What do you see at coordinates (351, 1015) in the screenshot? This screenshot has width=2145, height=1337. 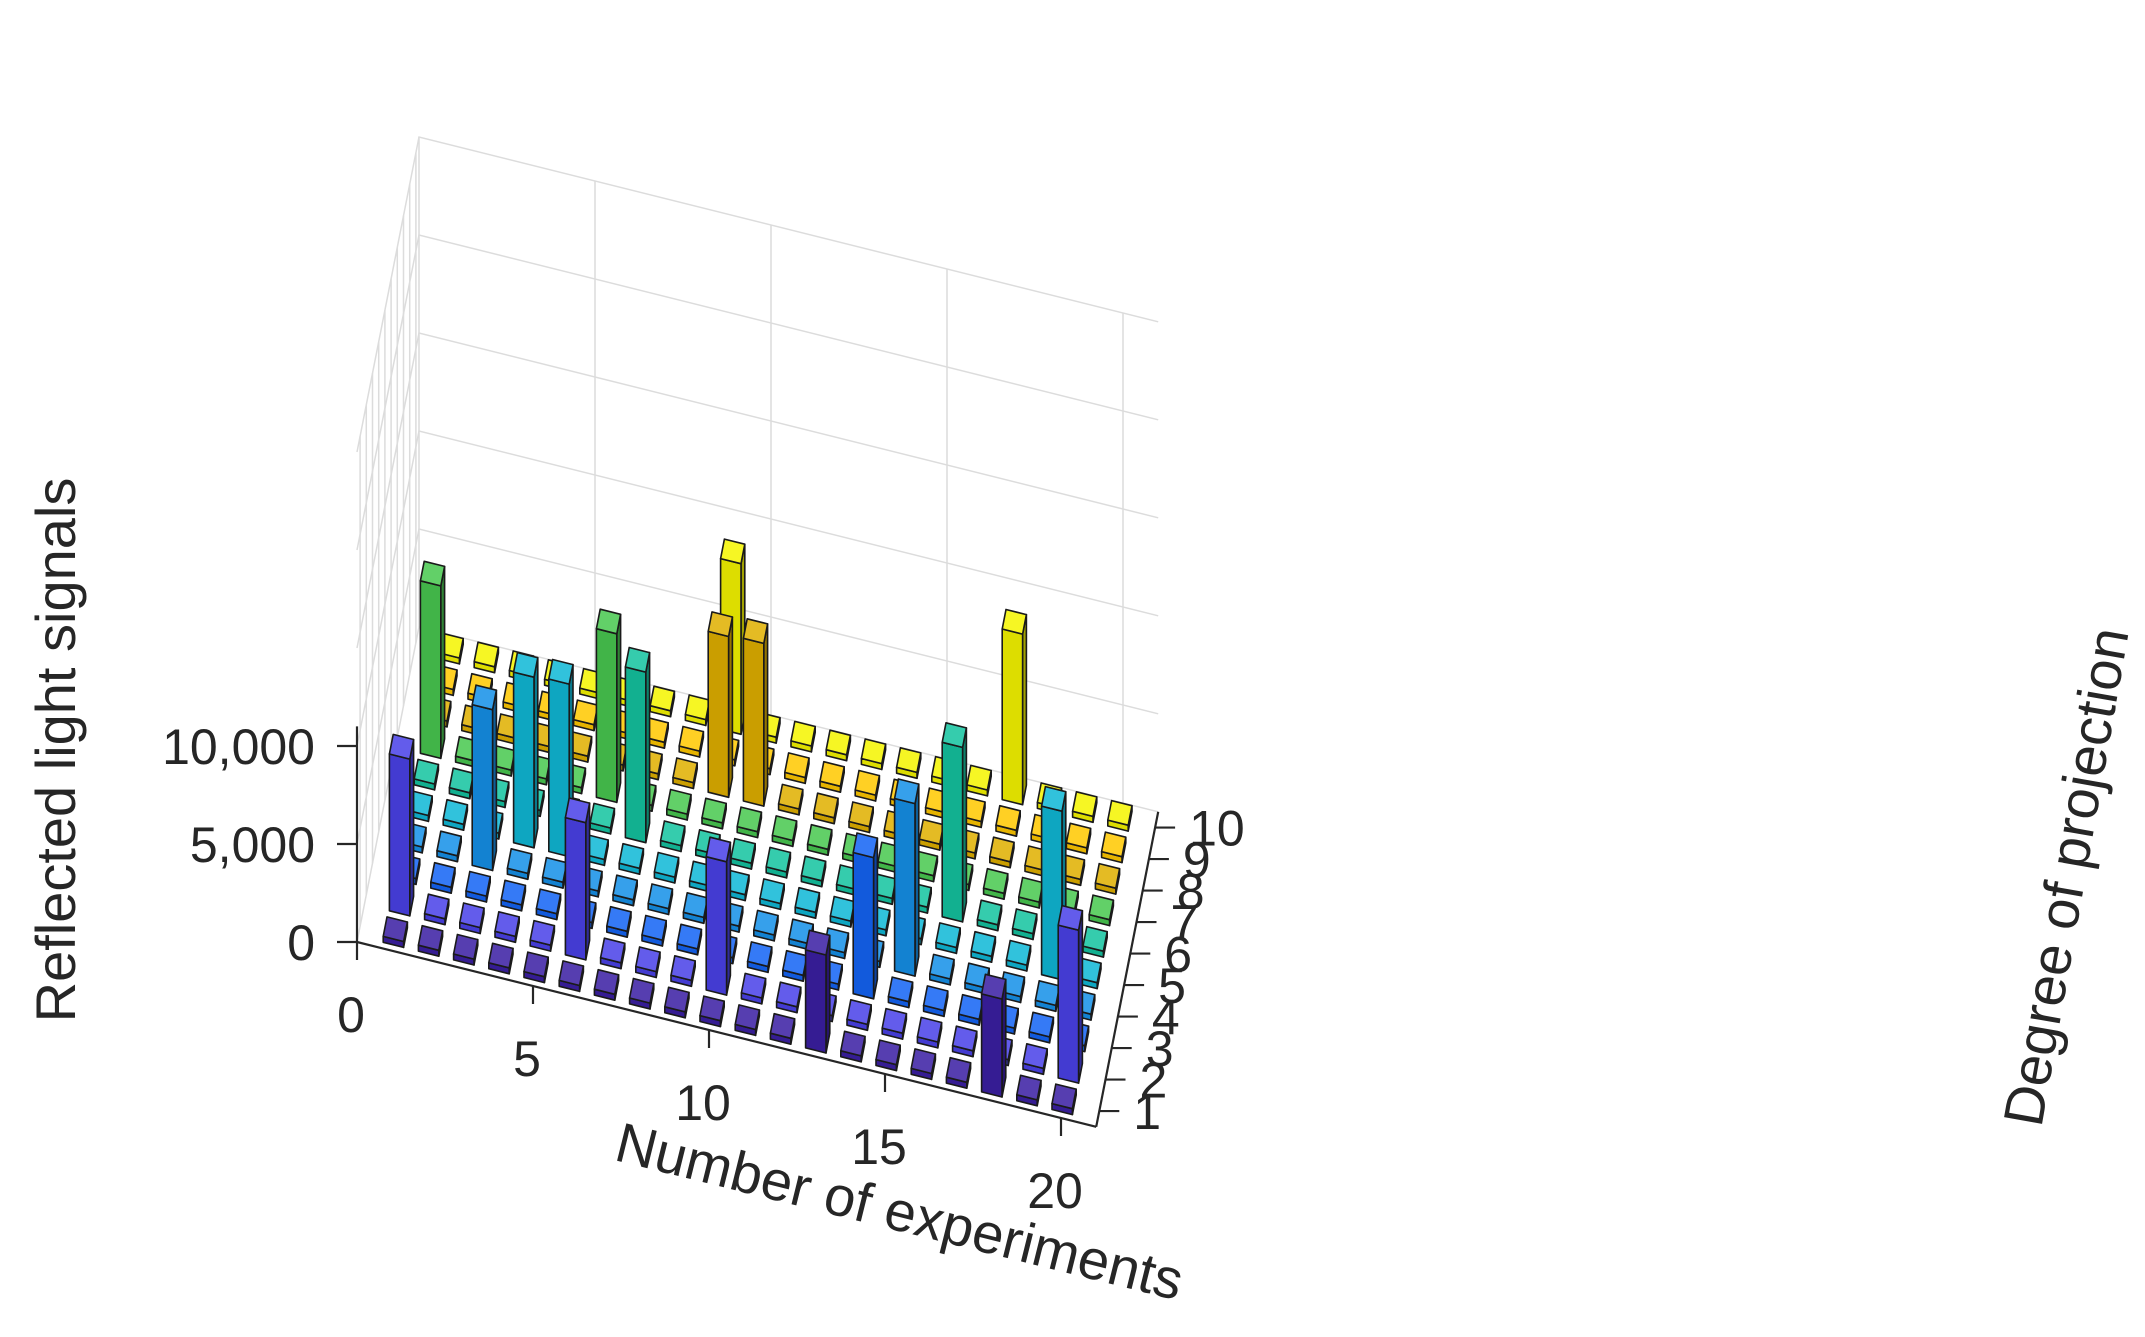 I see `x-tick-label: 0` at bounding box center [351, 1015].